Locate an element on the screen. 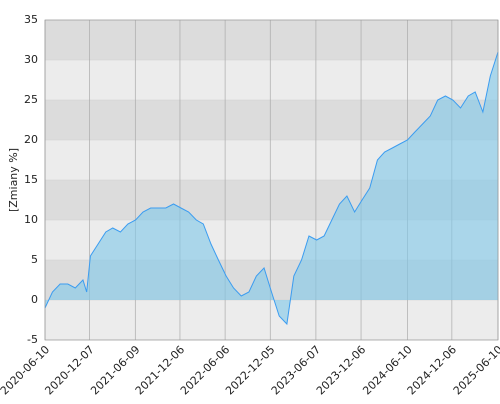 The width and height of the screenshot is (500, 404). y-tick-label: 30 is located at coordinates (31, 59).